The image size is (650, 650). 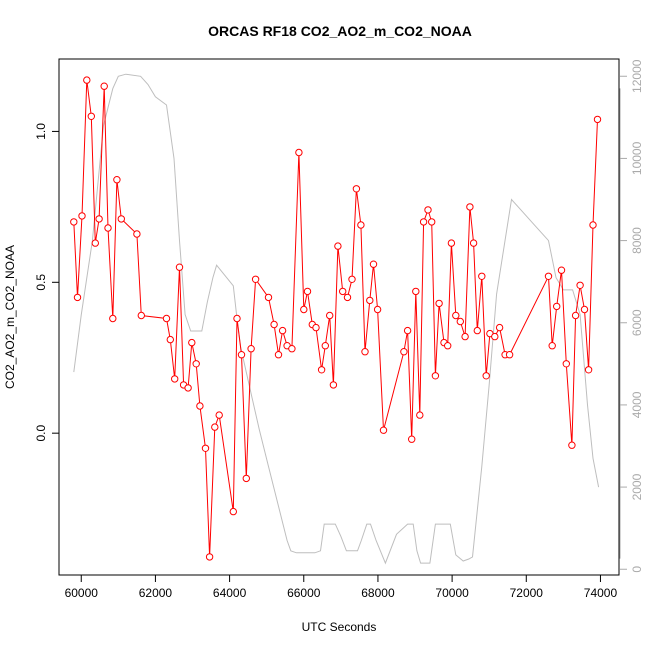 I want to click on y2-tick-label: 6000, so click(x=637, y=322).